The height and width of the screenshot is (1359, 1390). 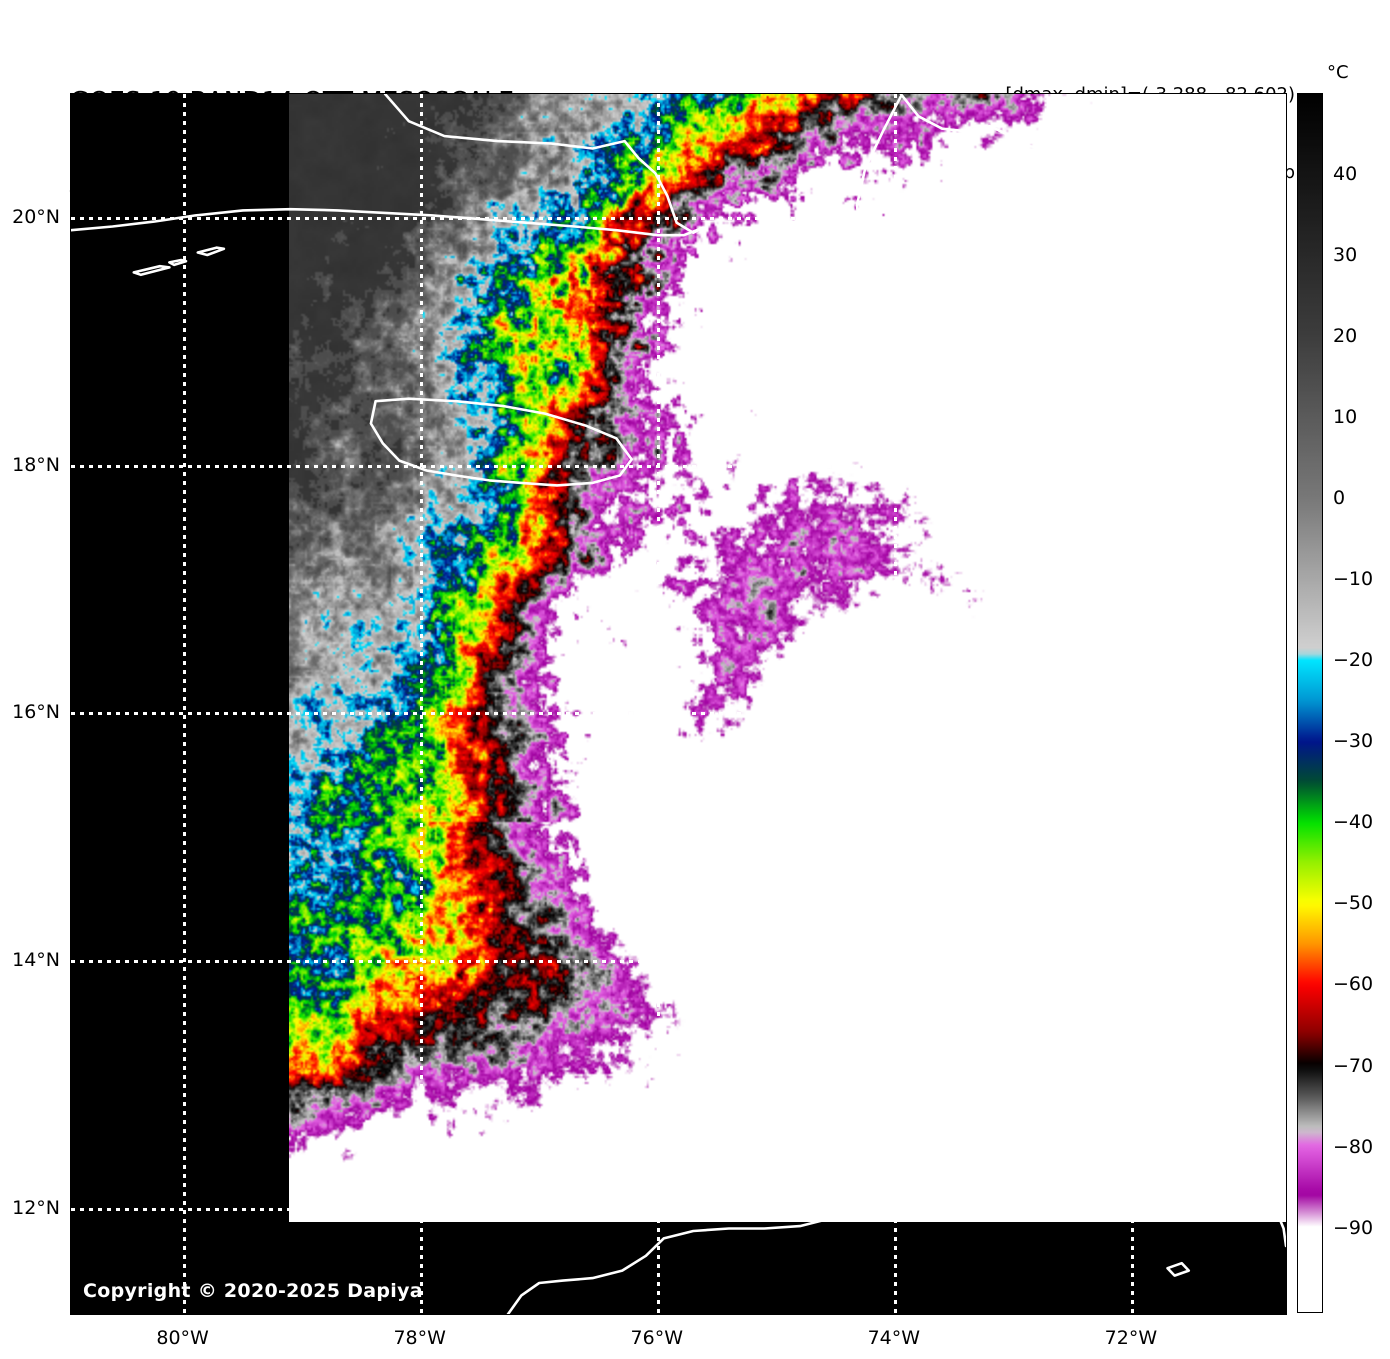 What do you see at coordinates (1131, 1338) in the screenshot?
I see `x-tick-label: 72°W` at bounding box center [1131, 1338].